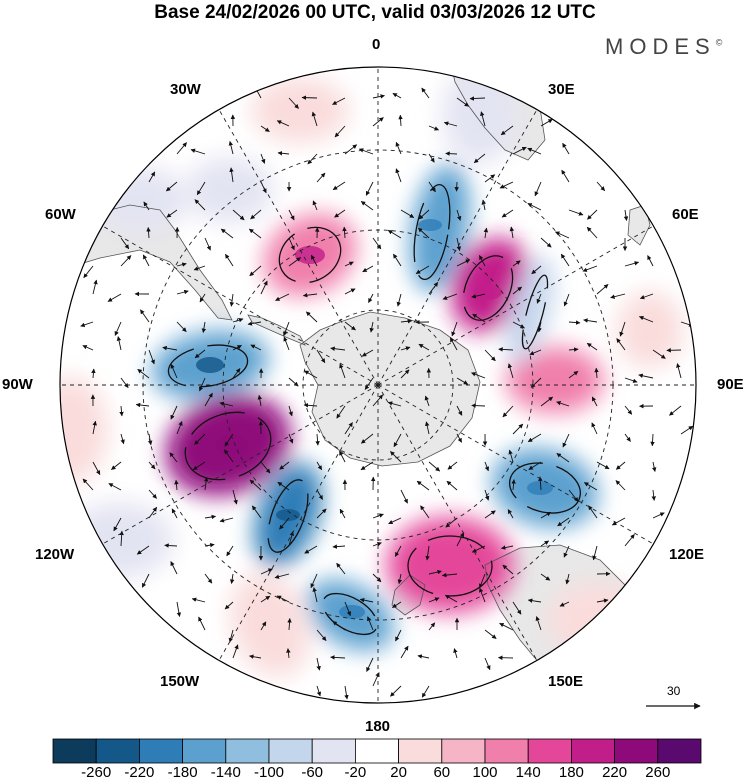 The height and width of the screenshot is (783, 750). Describe the element at coordinates (398, 772) in the screenshot. I see `colorbar-tick-label: 20` at that location.